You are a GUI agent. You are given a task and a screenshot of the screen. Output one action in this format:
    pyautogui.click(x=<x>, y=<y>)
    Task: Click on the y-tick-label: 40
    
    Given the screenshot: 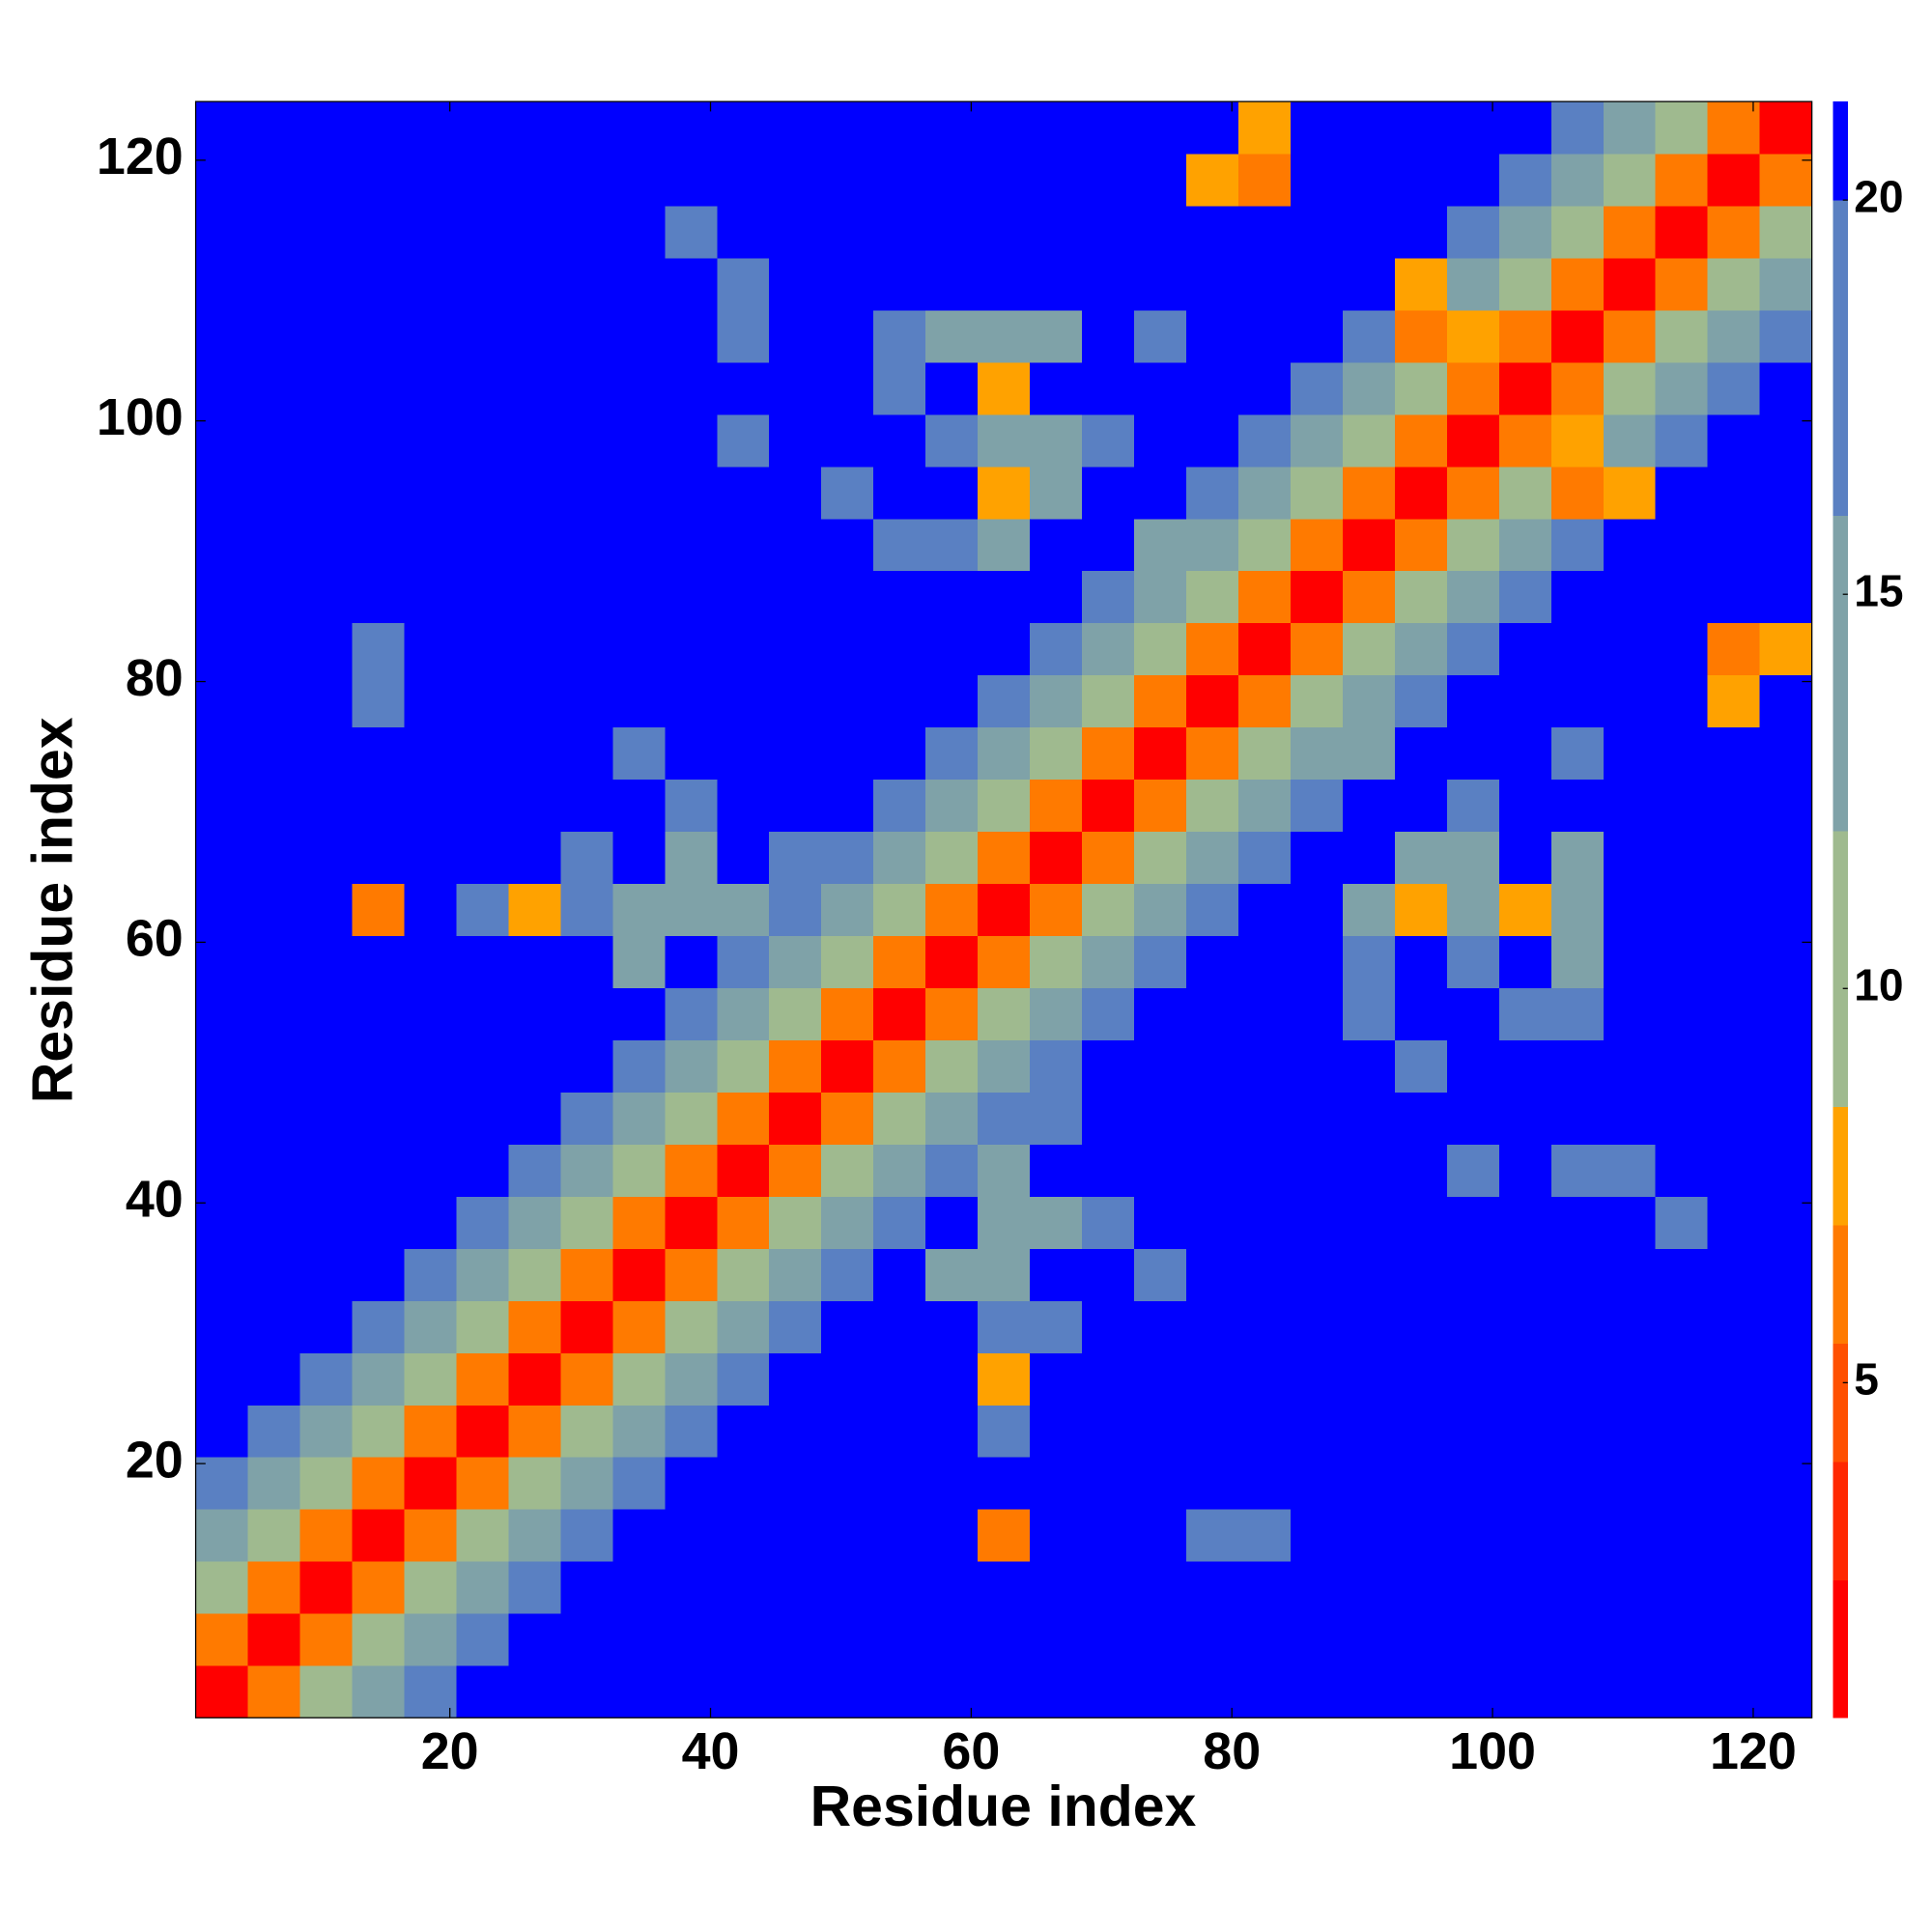 What is the action you would take?
    pyautogui.click(x=155, y=1199)
    